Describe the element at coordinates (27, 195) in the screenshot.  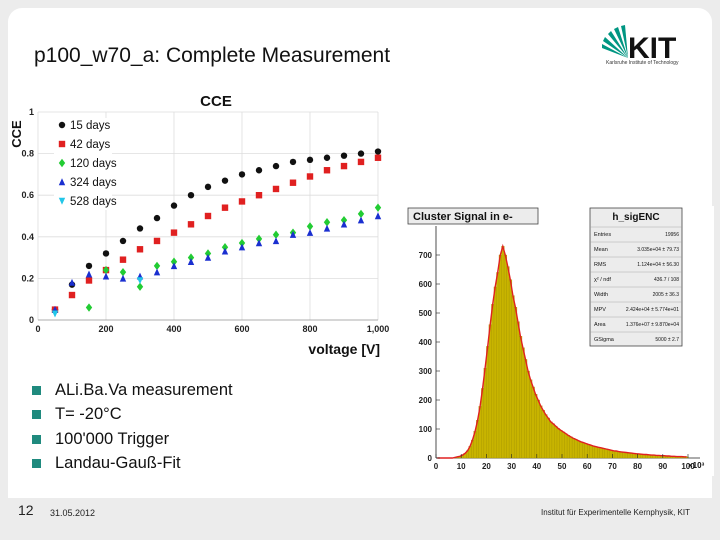
I see `cce-y-tick-label: 0.6` at that location.